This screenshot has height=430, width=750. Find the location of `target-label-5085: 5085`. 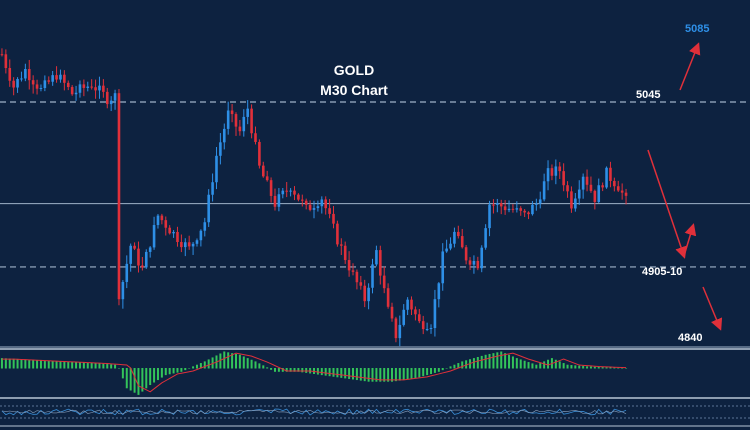

target-label-5085: 5085 is located at coordinates (697, 29).